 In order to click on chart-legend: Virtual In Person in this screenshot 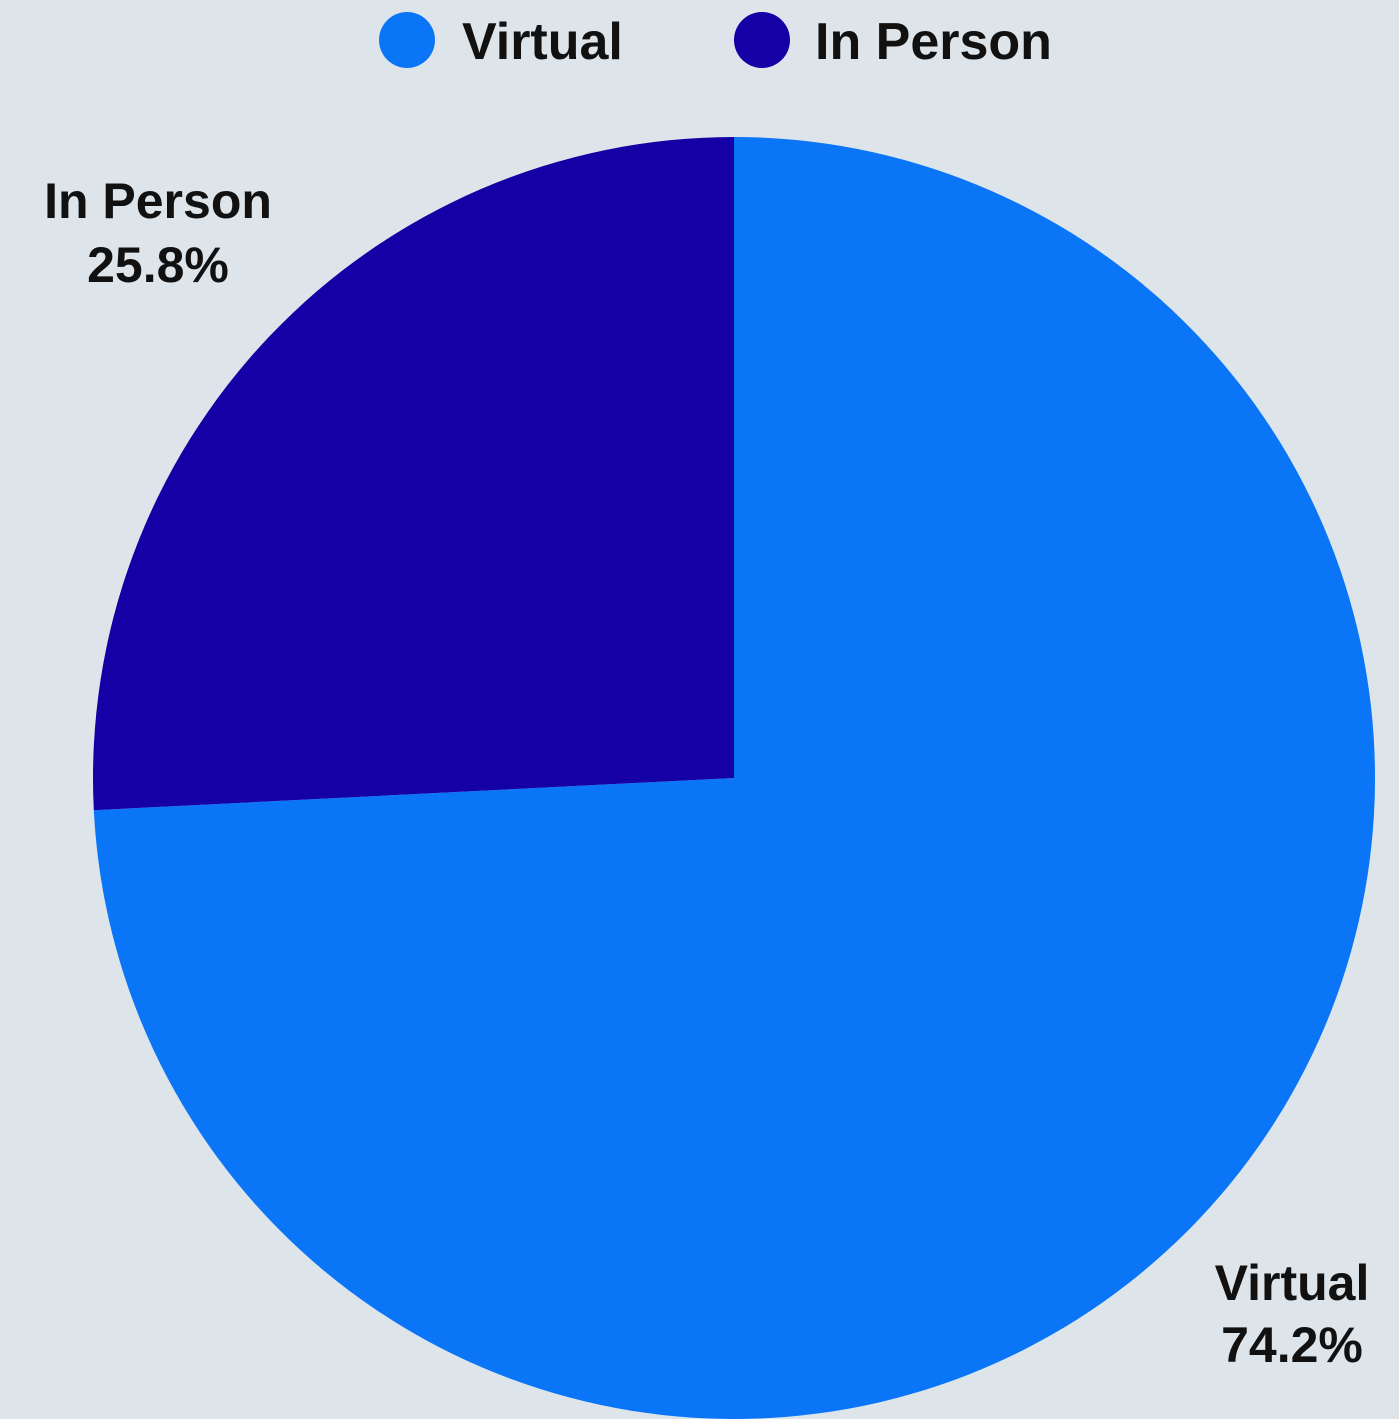, I will do `click(715, 41)`.